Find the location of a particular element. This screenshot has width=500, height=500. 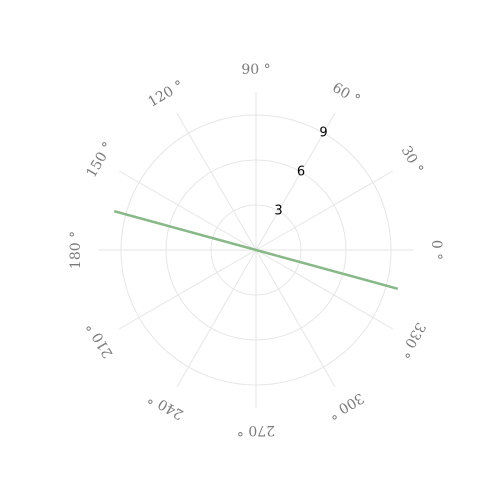

angular-tick-label-90: 90 ° is located at coordinates (255, 70).